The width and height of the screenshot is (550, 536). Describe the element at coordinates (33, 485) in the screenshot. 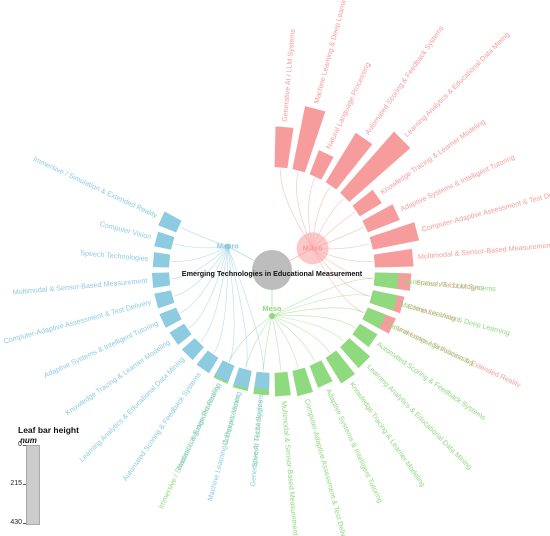

I see `legend-scale-bar` at that location.